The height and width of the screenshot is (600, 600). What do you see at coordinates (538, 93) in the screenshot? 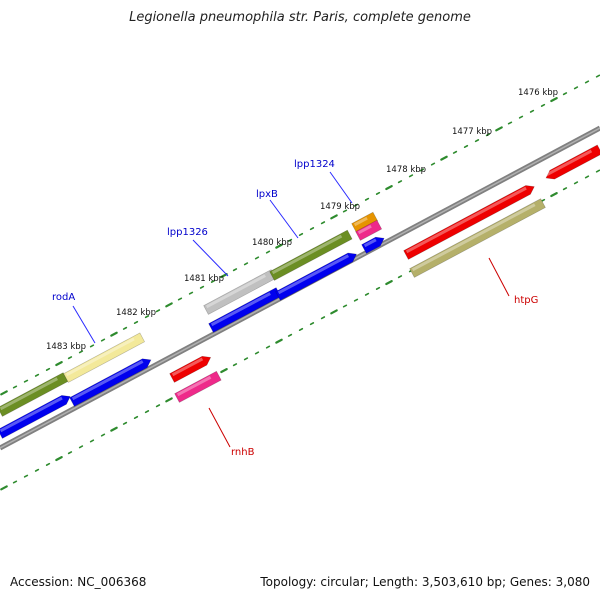
I see `ruler-label: 1476 kbp` at bounding box center [538, 93].